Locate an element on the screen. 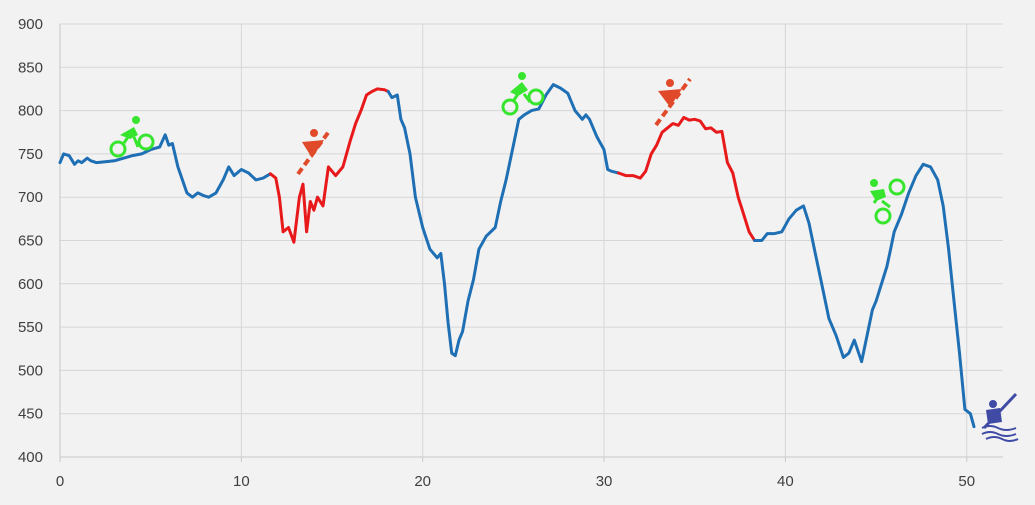  y-tick-label: 550 is located at coordinates (30, 327).